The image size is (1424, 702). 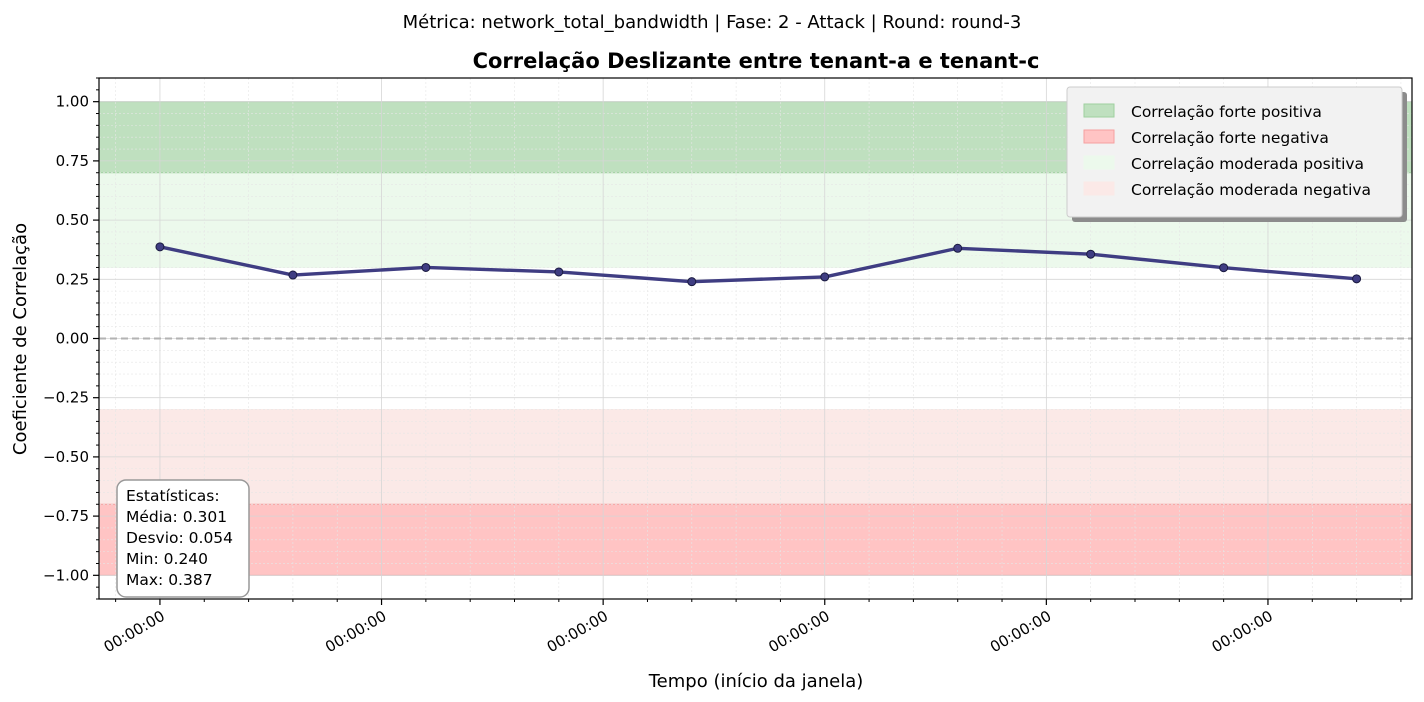 I want to click on y-tick-label: −0.25, so click(x=66, y=398).